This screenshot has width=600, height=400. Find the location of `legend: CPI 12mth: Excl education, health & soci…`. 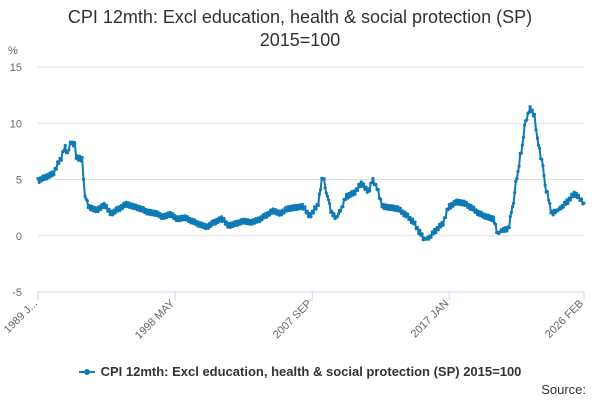

legend: CPI 12mth: Excl education, health & soci… is located at coordinates (300, 371).